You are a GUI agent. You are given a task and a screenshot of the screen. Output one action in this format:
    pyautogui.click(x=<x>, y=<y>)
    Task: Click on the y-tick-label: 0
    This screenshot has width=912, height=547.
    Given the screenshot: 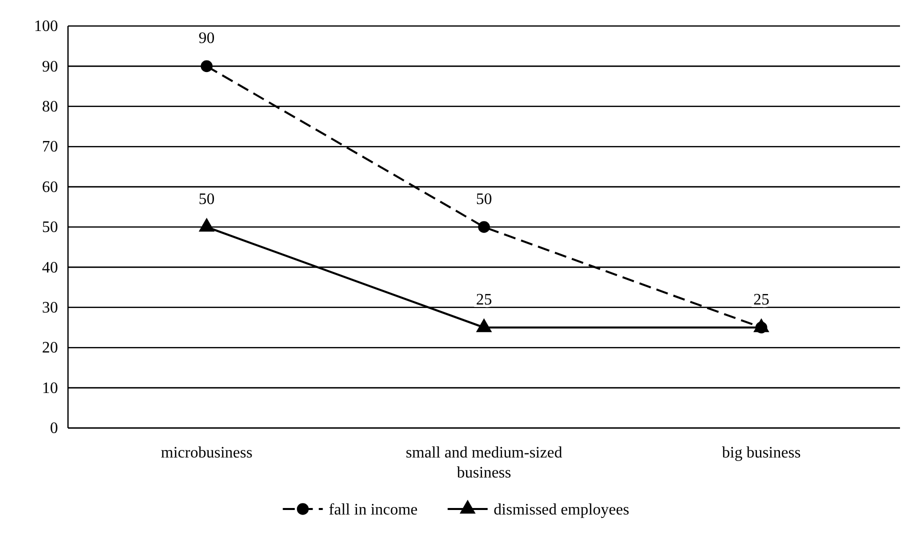 What is the action you would take?
    pyautogui.click(x=54, y=429)
    